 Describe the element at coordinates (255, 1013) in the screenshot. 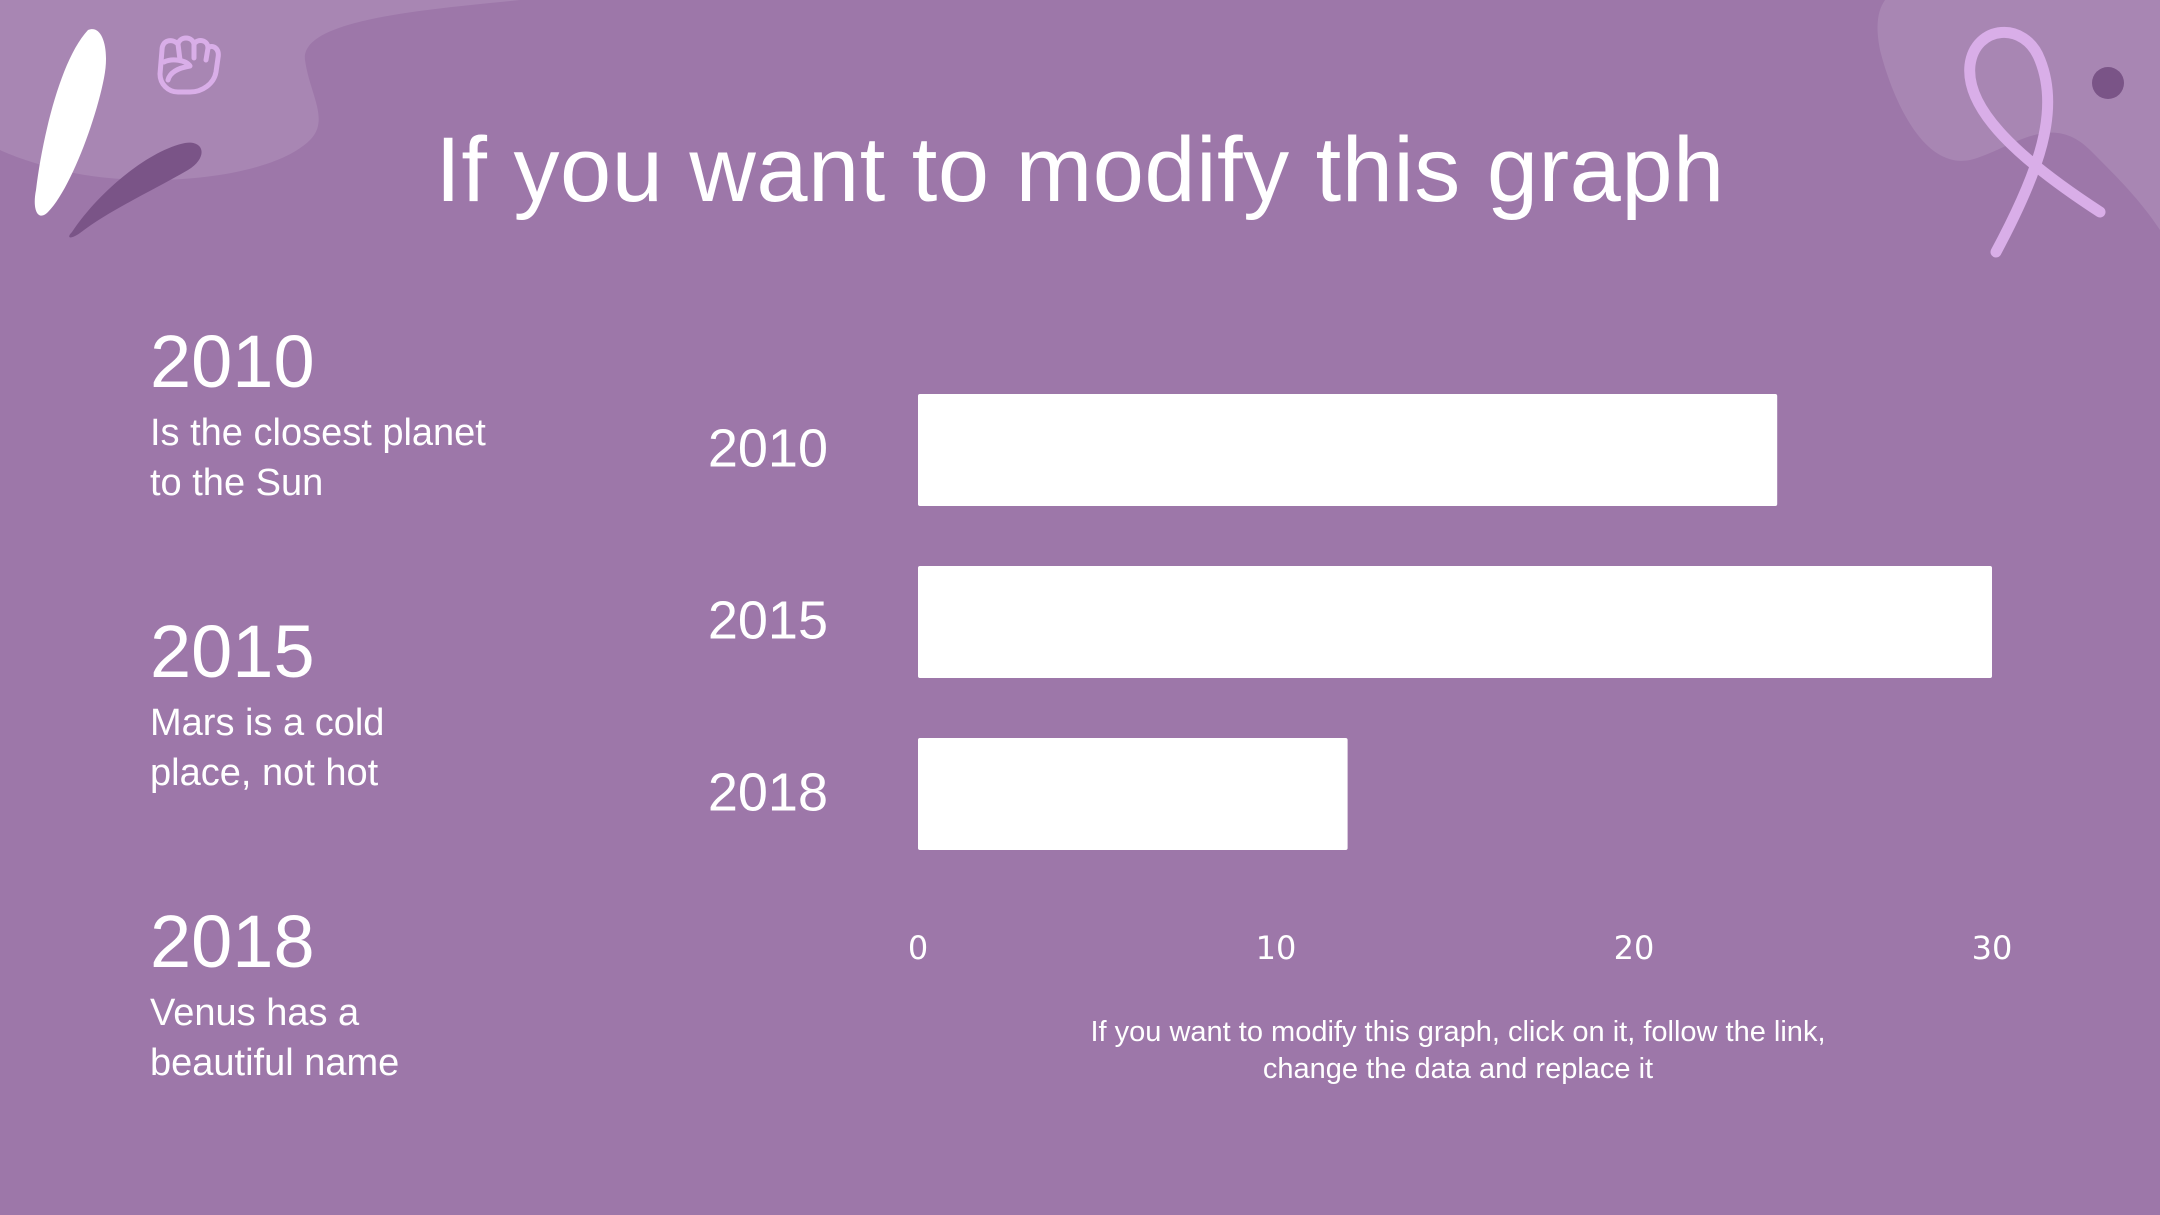

I see `info-description-line: Venus has a` at that location.